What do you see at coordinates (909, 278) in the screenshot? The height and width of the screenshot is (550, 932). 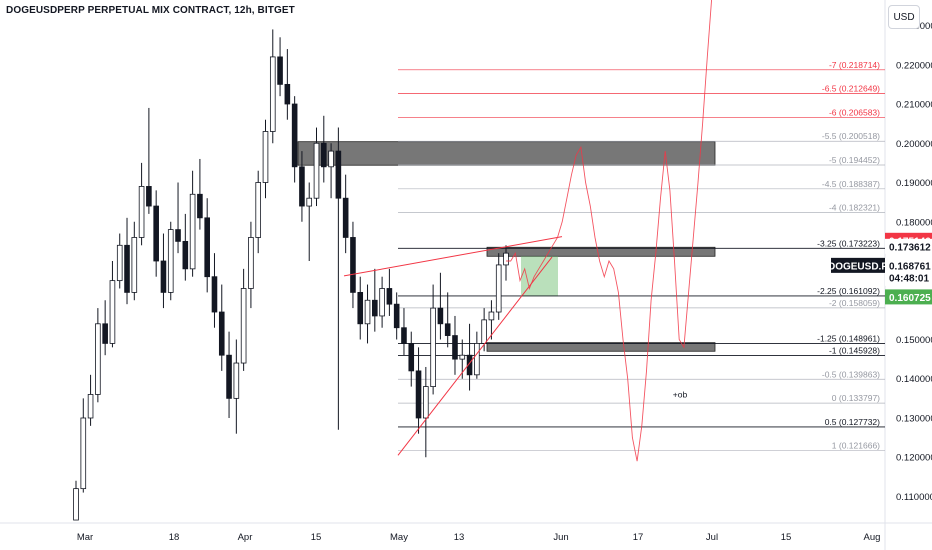 I see `countdown-label: 04:48:01` at bounding box center [909, 278].